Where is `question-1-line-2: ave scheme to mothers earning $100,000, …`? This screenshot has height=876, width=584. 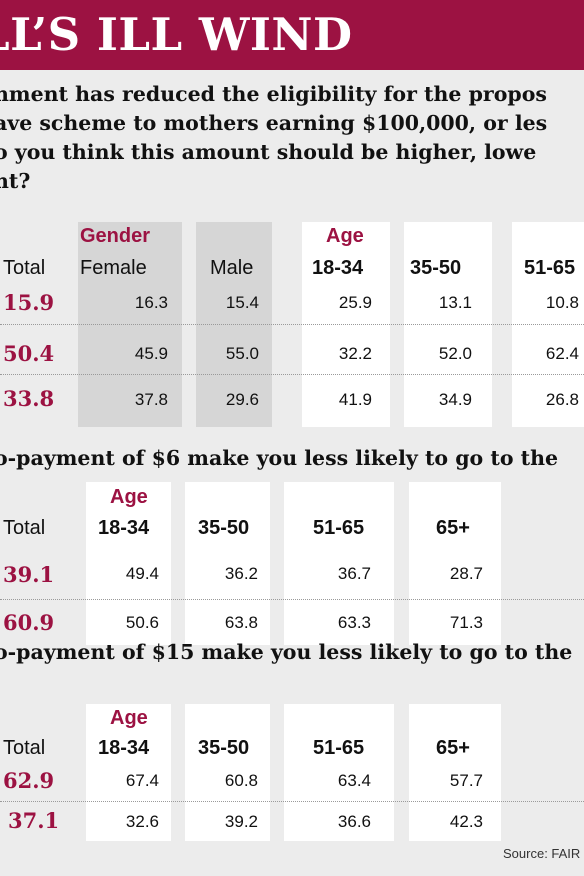 question-1-line-2: ave scheme to mothers earning $100,000, … is located at coordinates (274, 123).